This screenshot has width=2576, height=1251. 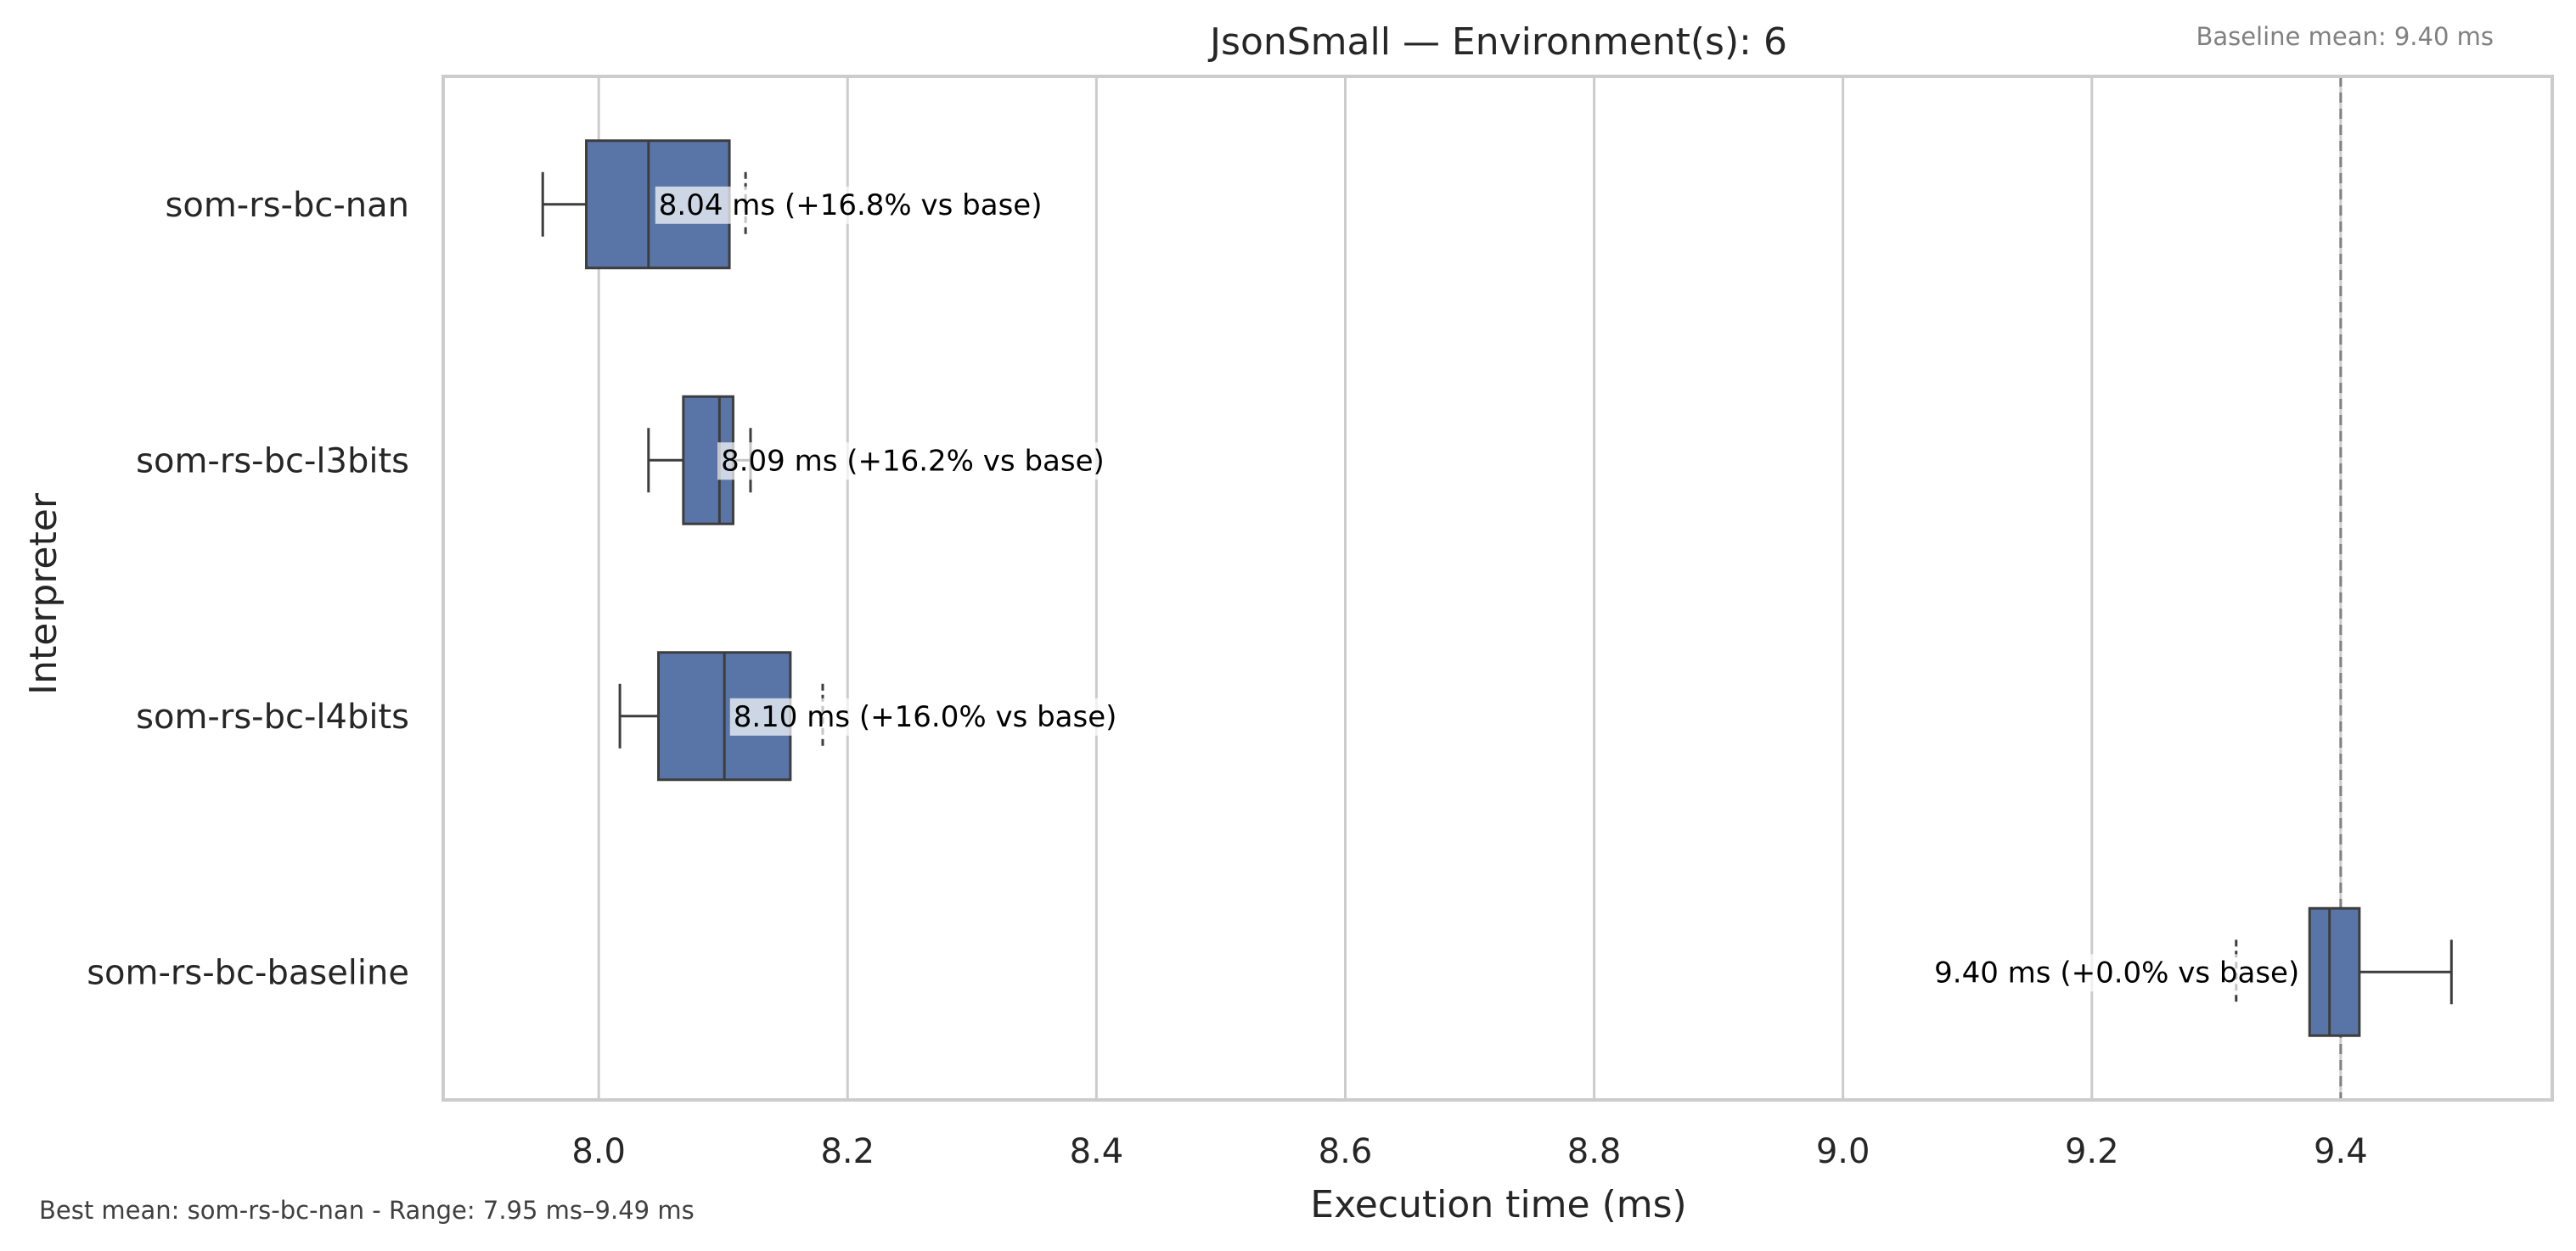 I want to click on x-axis-label: Execution time (ms), so click(x=1498, y=1204).